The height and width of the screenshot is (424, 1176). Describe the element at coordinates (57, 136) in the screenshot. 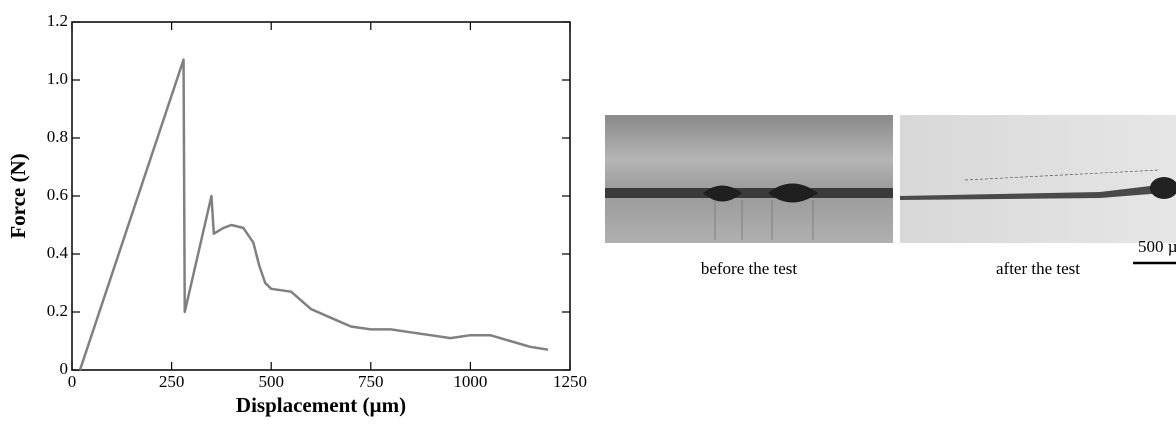

I see `y-tick-label: 0.8` at that location.